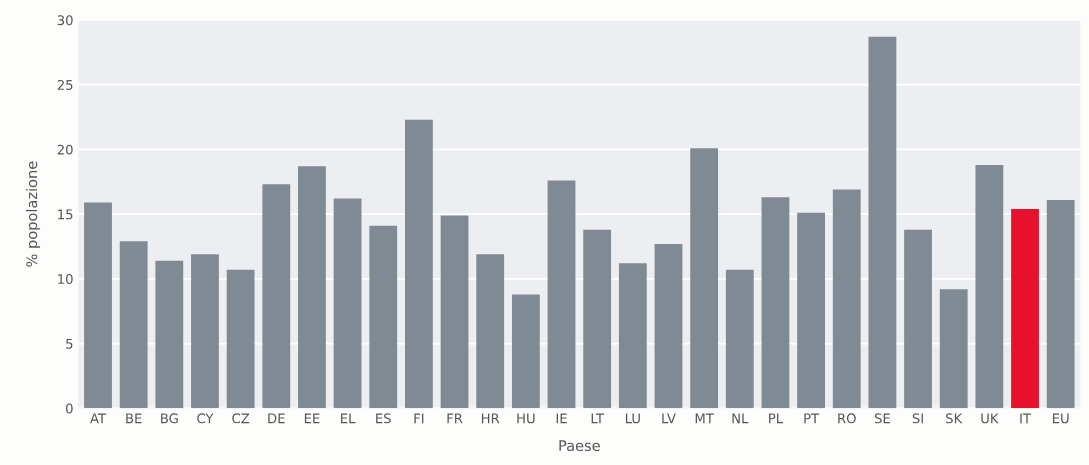 This screenshot has width=1089, height=465. What do you see at coordinates (169, 418) in the screenshot?
I see `x-tick-label: BG` at bounding box center [169, 418].